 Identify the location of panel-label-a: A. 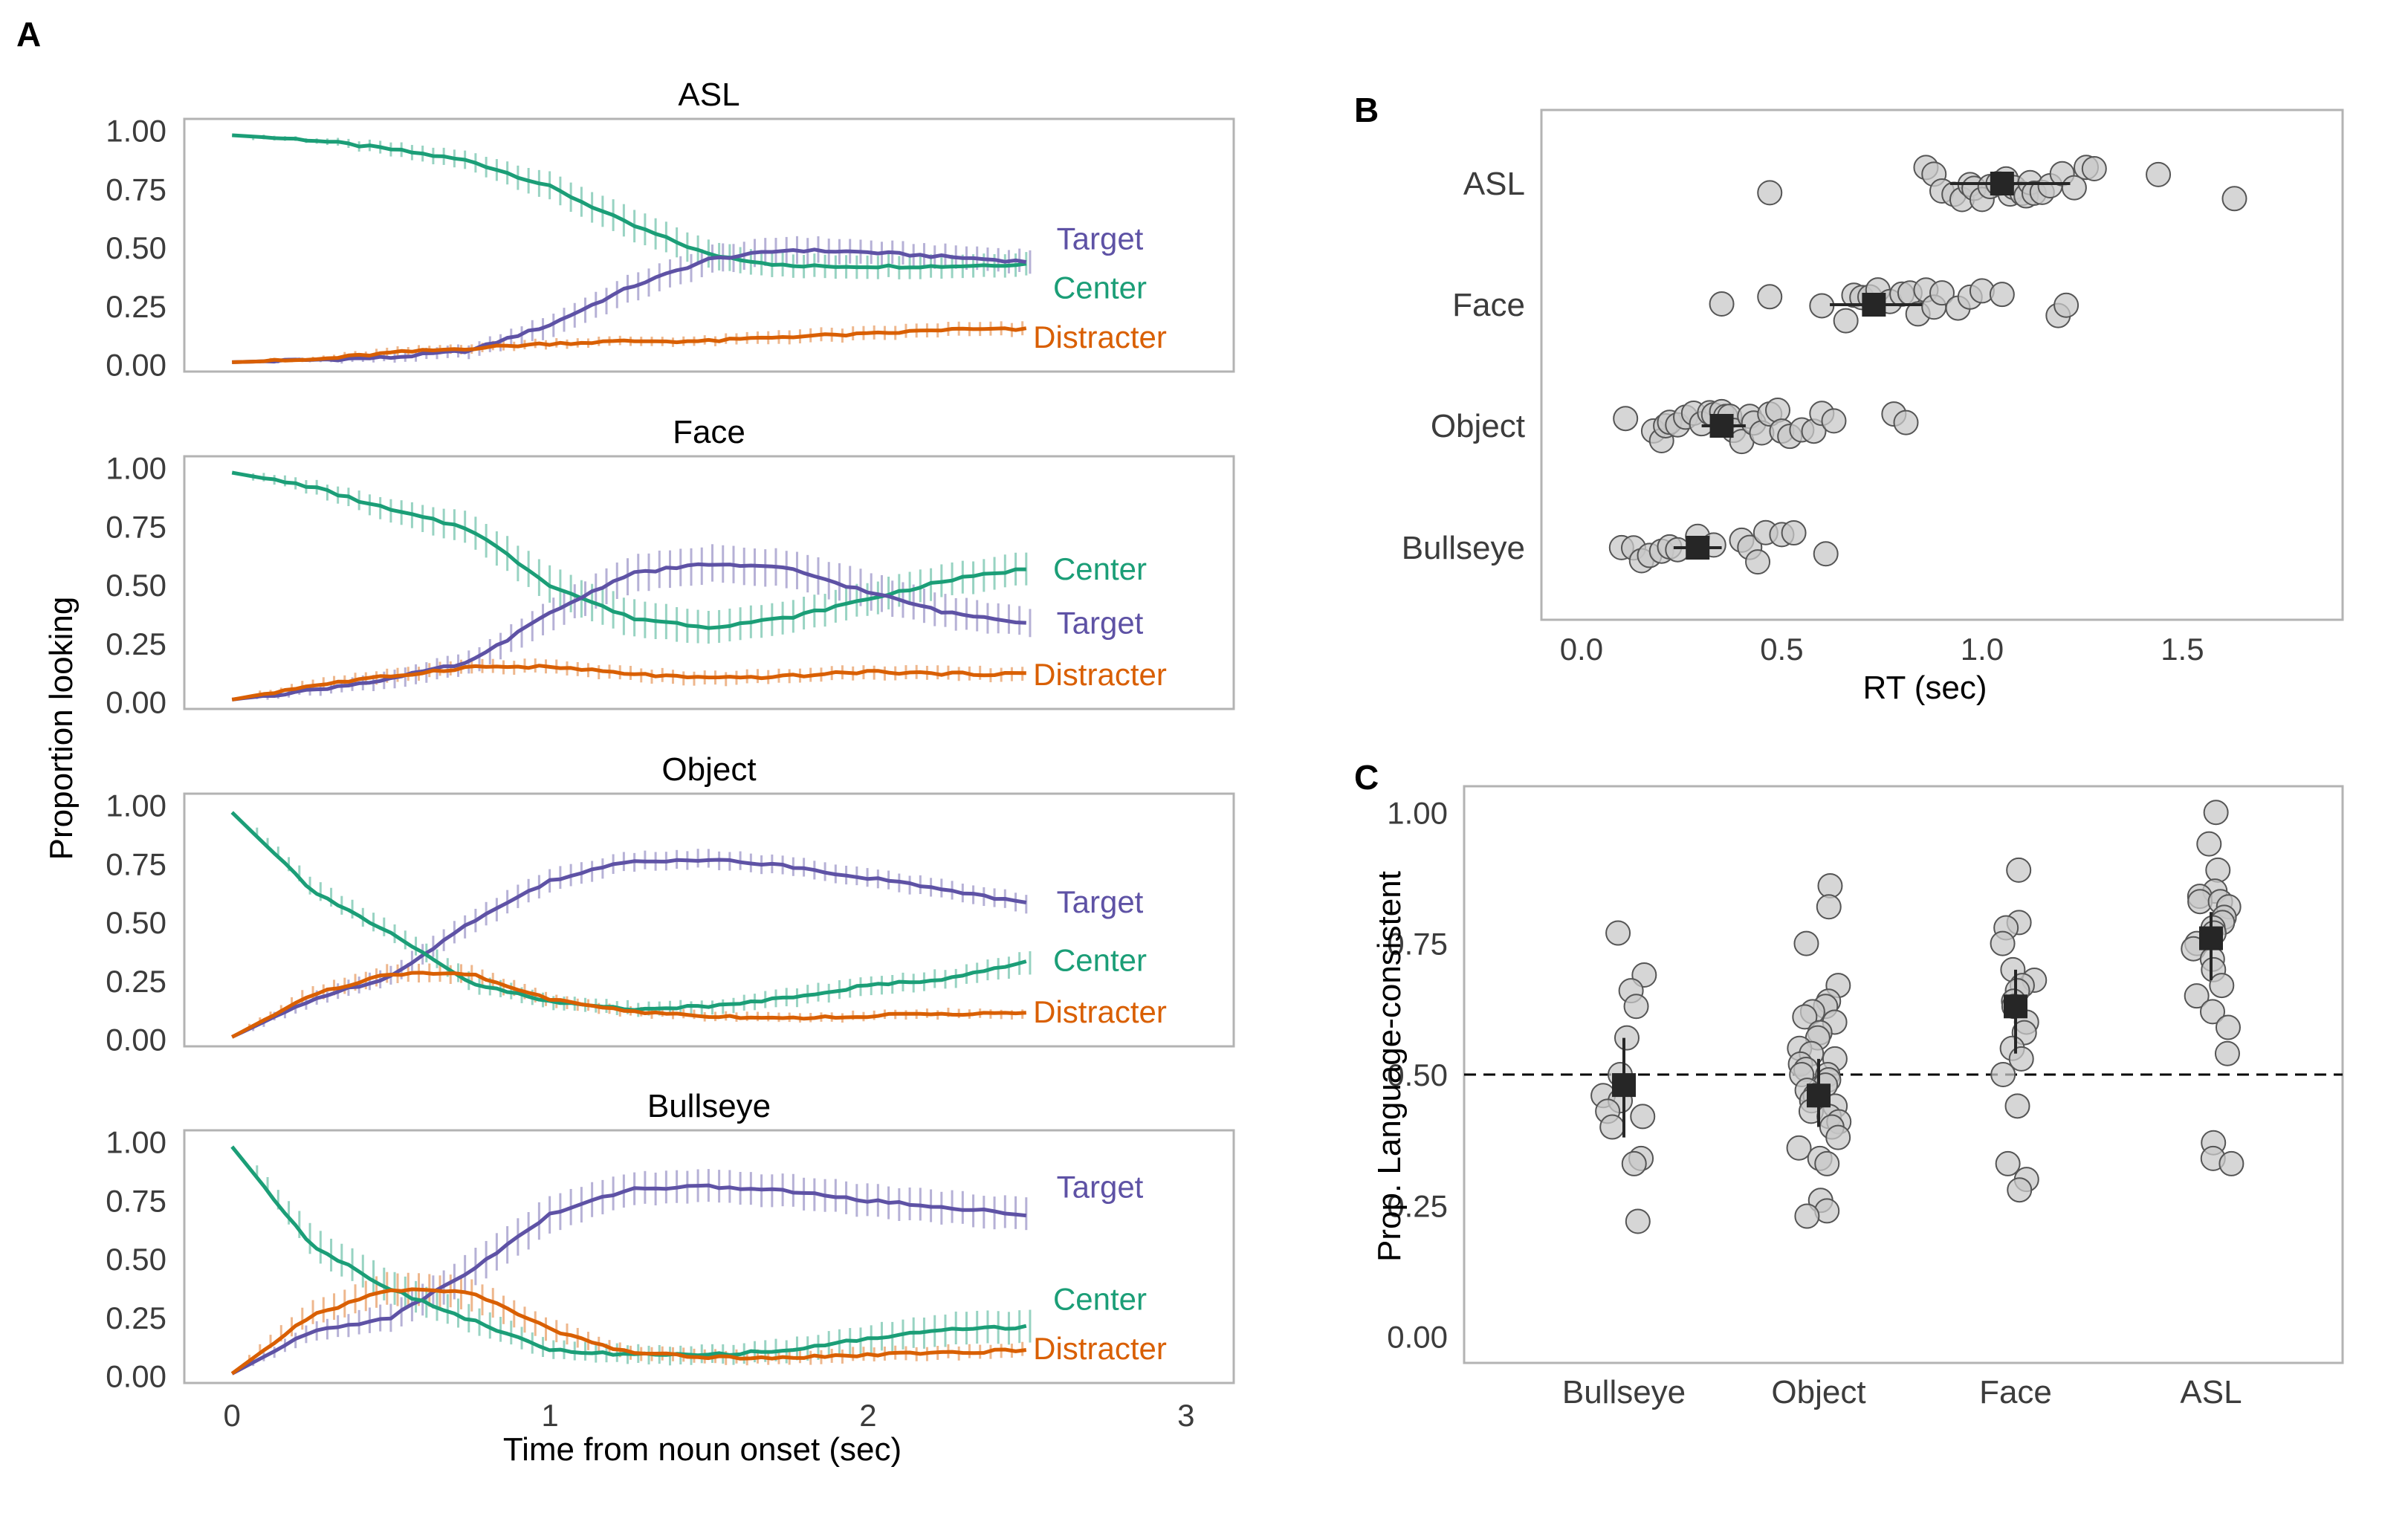
(28, 34).